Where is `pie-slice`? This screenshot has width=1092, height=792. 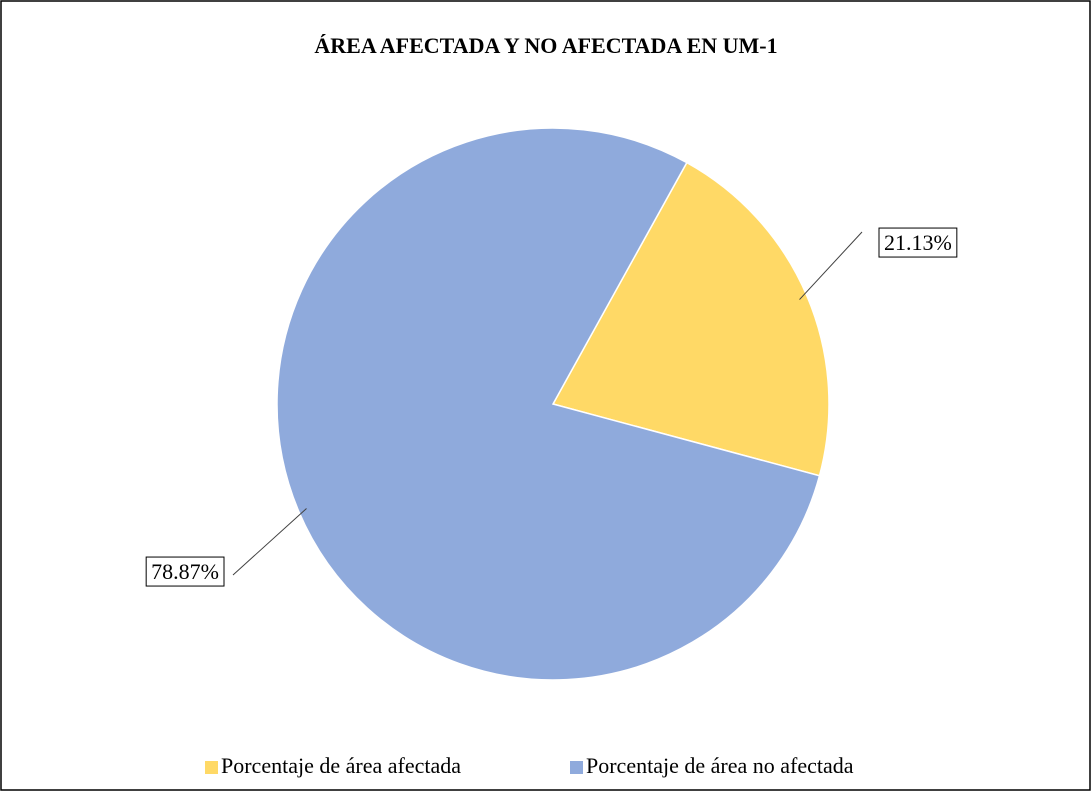
pie-slice is located at coordinates (690, 319).